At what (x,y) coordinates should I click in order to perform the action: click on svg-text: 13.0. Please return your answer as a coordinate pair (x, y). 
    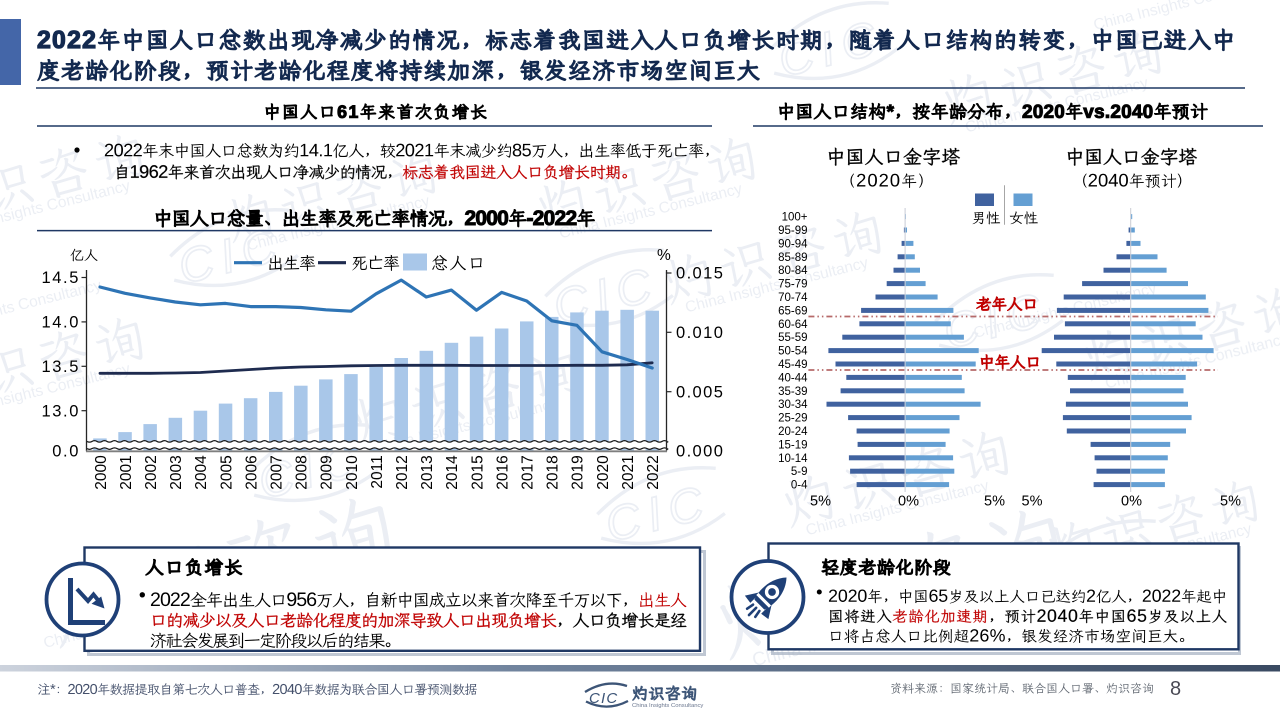
    Looking at the image, I should click on (60, 411).